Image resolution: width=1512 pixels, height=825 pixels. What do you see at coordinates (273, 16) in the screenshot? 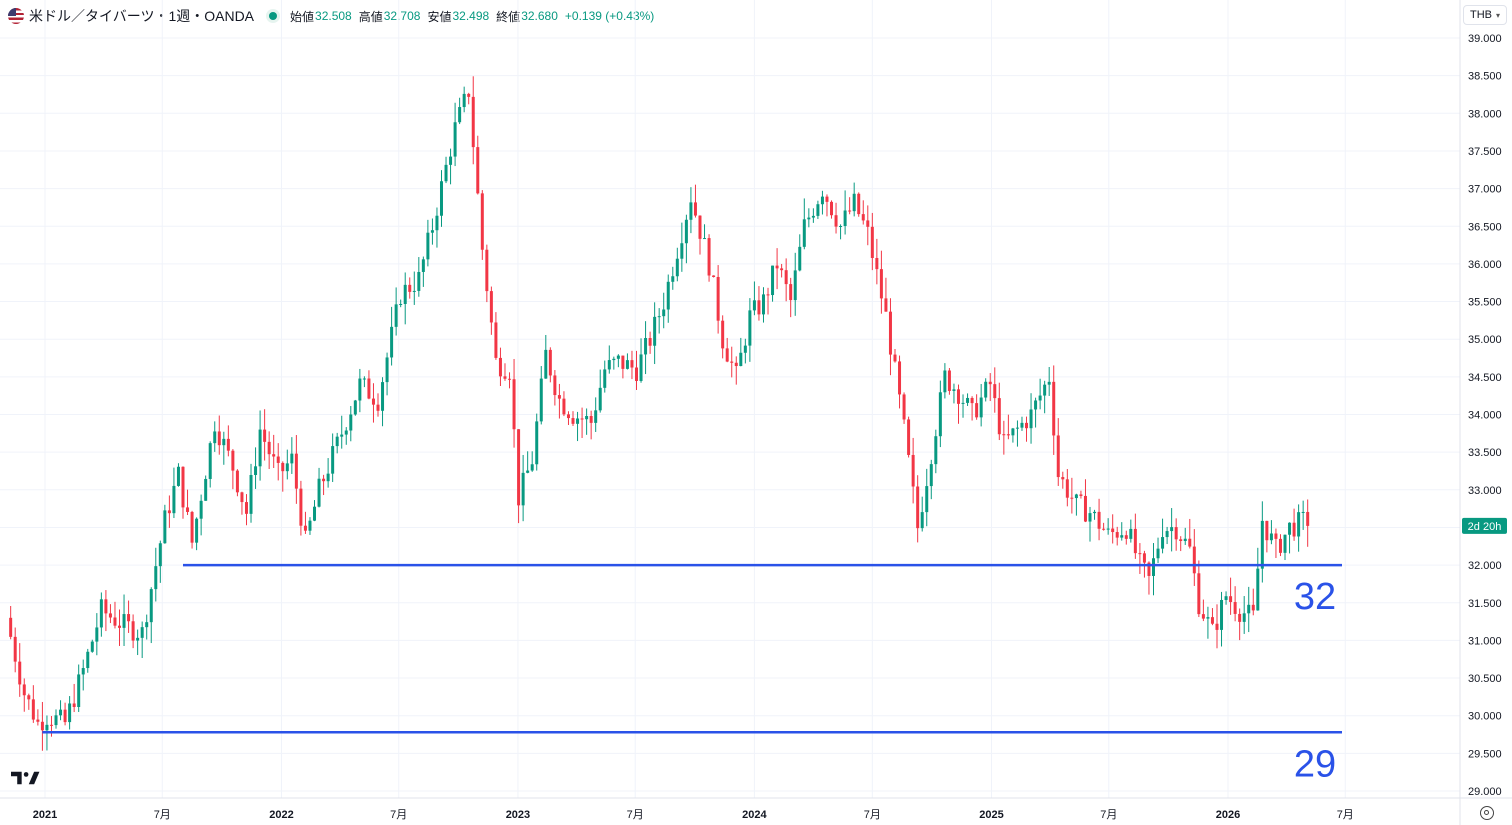
I see `market-status-icon` at bounding box center [273, 16].